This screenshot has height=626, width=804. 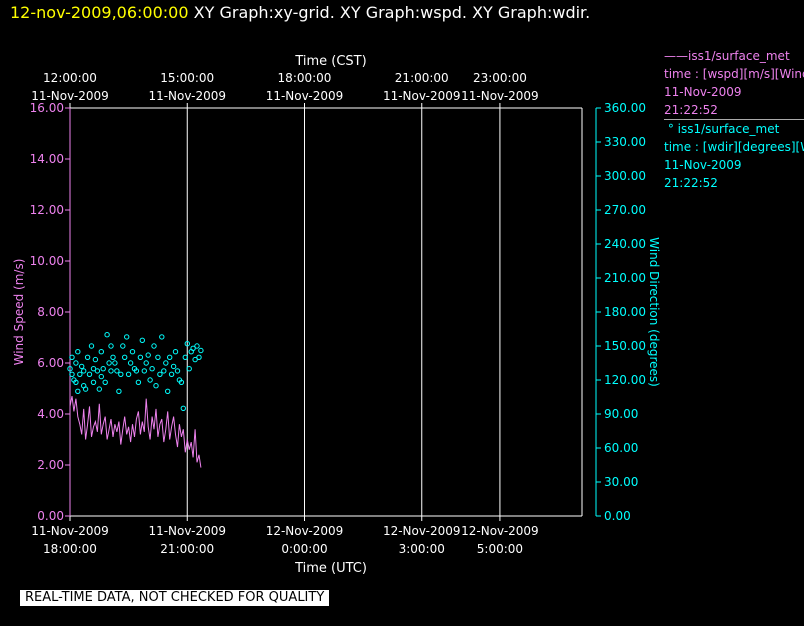 What do you see at coordinates (734, 147) in the screenshot?
I see `legend-wdir-field: time : [wdir][degrees][Wind Direction]` at bounding box center [734, 147].